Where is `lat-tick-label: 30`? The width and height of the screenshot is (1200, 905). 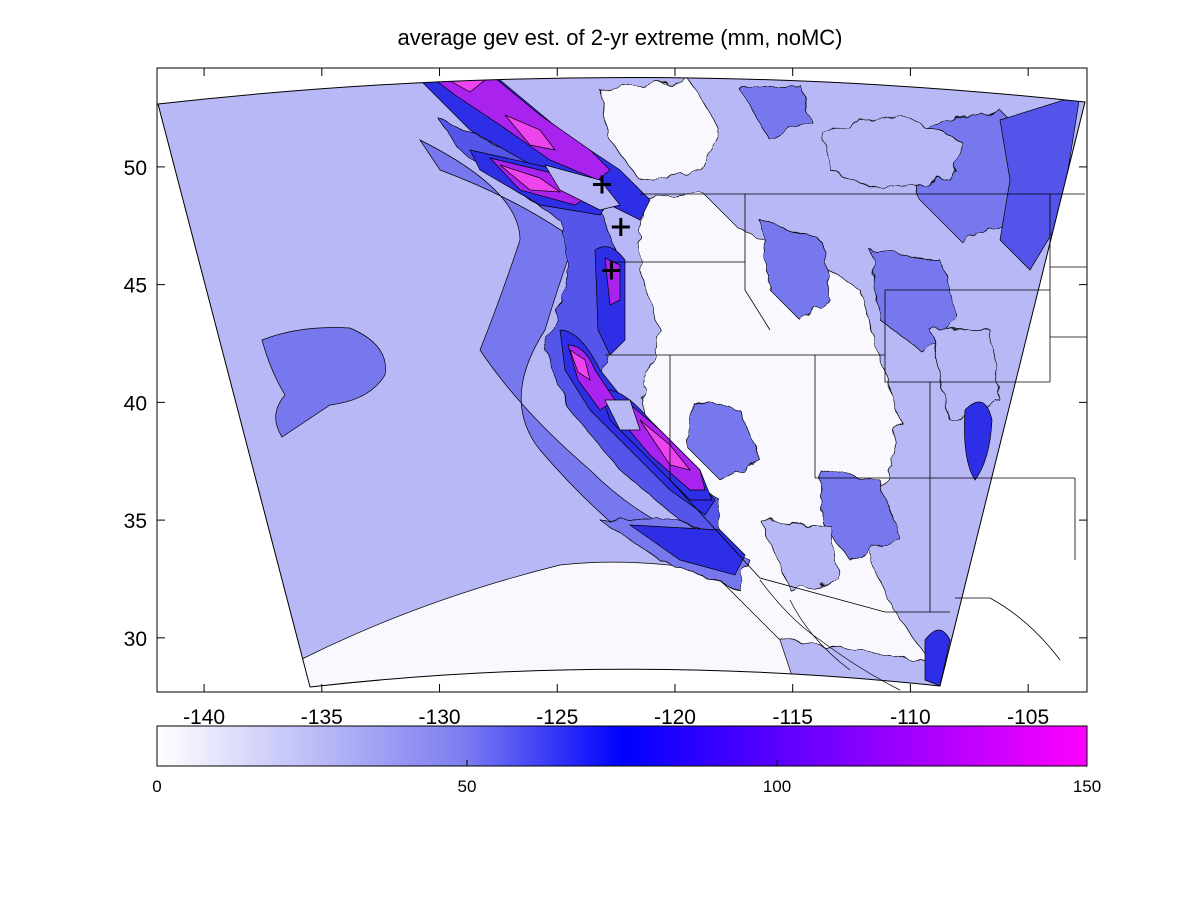
lat-tick-label: 30 is located at coordinates (135, 639).